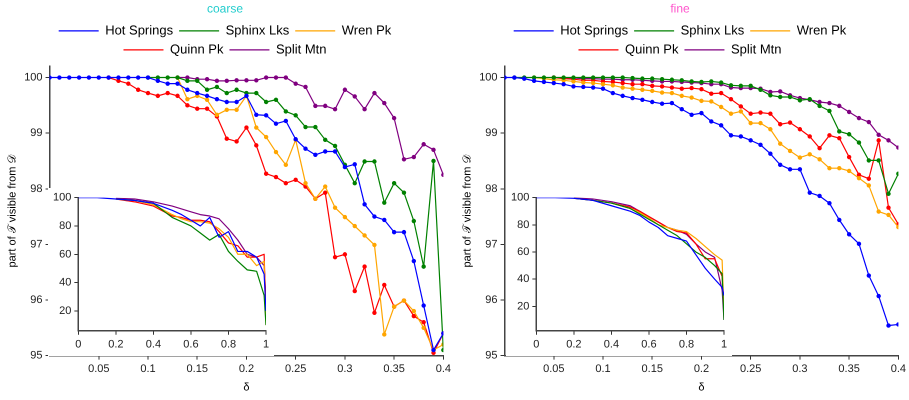  I want to click on chart-title: fine, so click(680, 9).